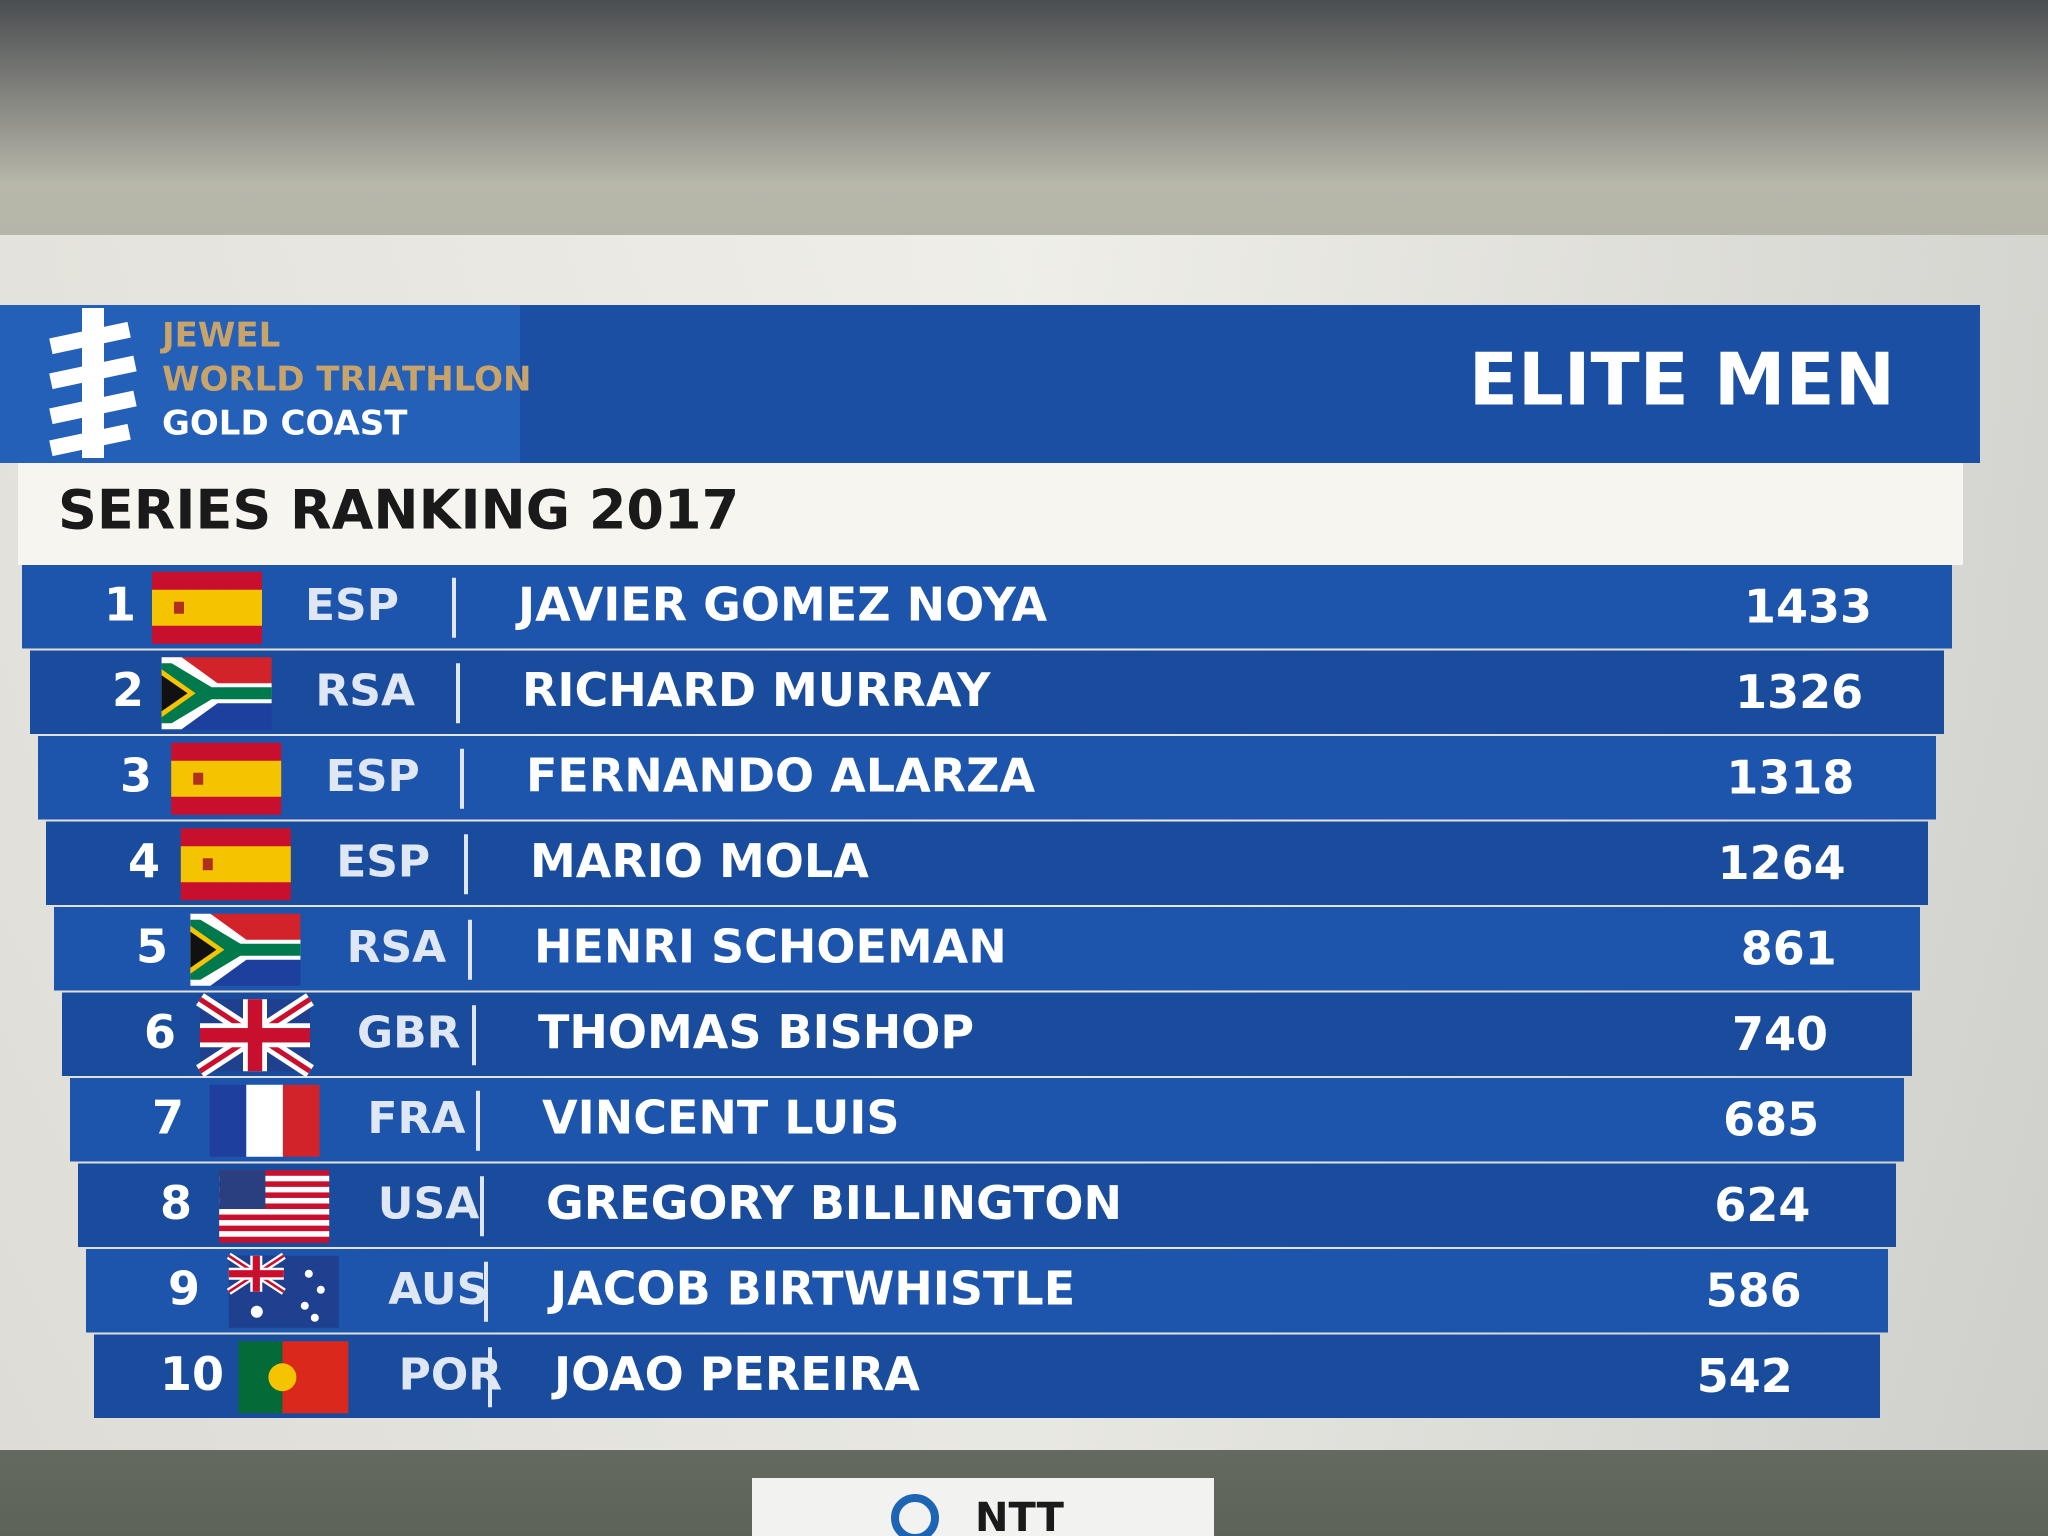  Describe the element at coordinates (152, 946) in the screenshot. I see `rank: 5` at that location.